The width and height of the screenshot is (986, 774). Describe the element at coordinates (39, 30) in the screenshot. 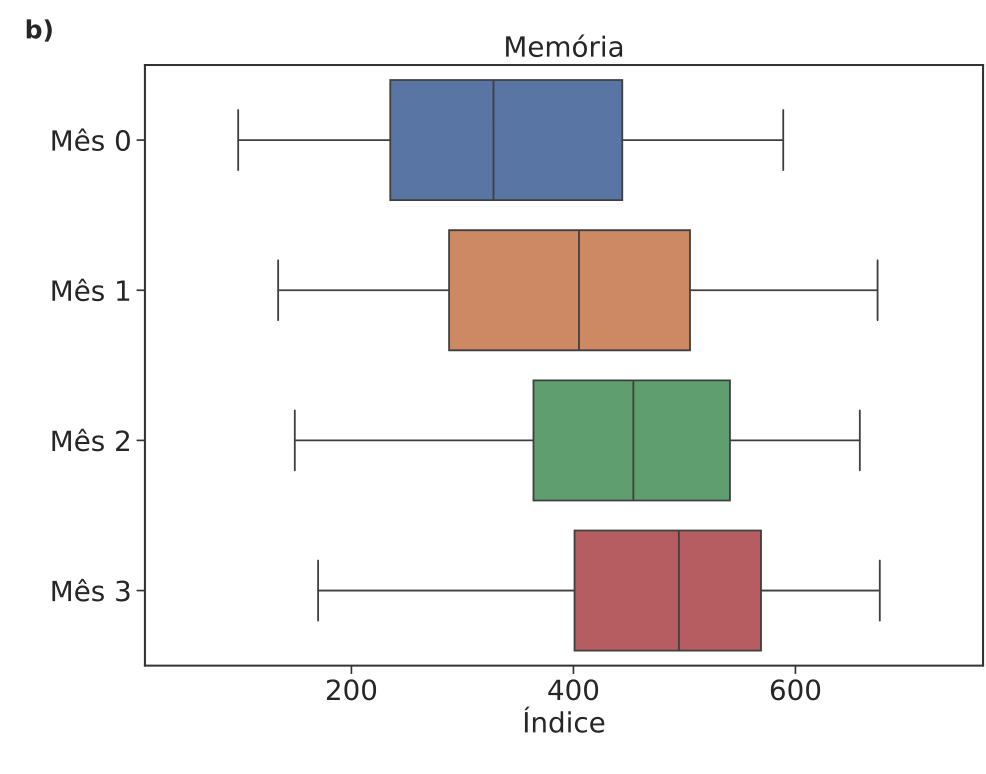

I see `text: b)` at that location.